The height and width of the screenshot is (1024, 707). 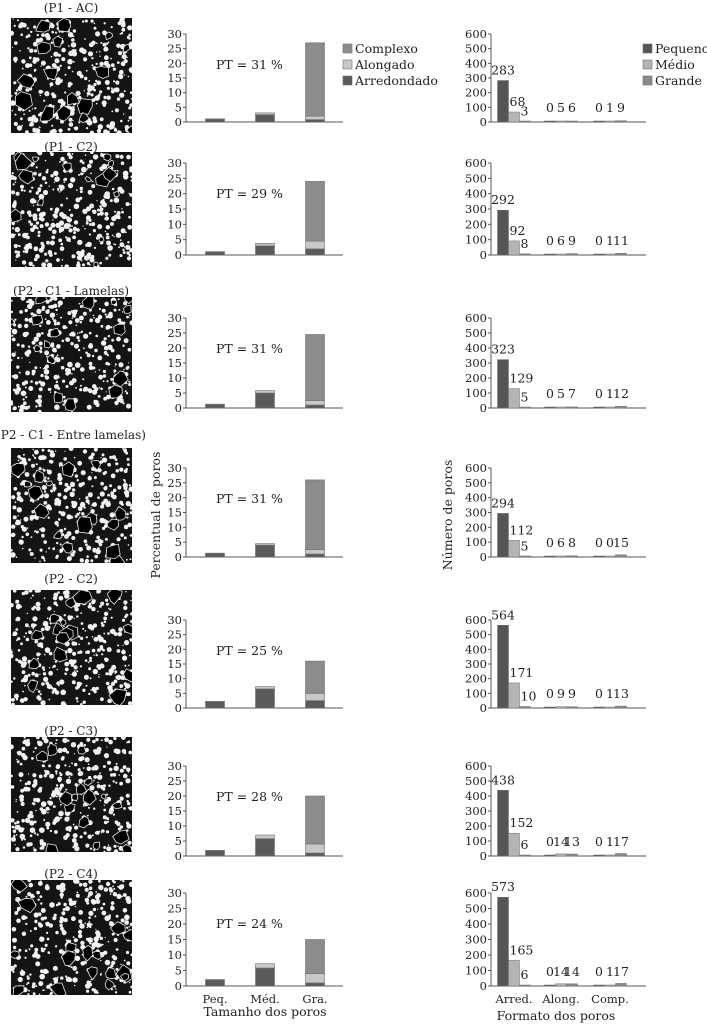 What do you see at coordinates (178, 841) in the screenshot?
I see `y-tick-label: 5` at bounding box center [178, 841].